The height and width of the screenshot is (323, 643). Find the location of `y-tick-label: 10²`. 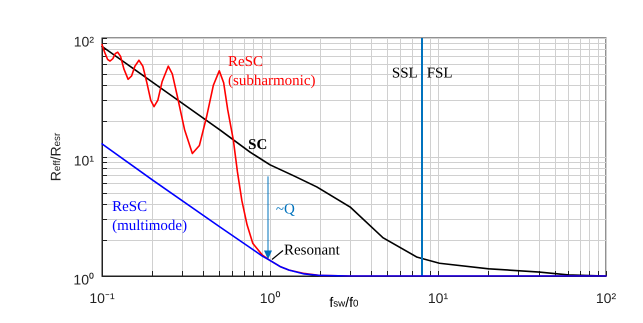

y-tick-label: 10² is located at coordinates (84, 42).